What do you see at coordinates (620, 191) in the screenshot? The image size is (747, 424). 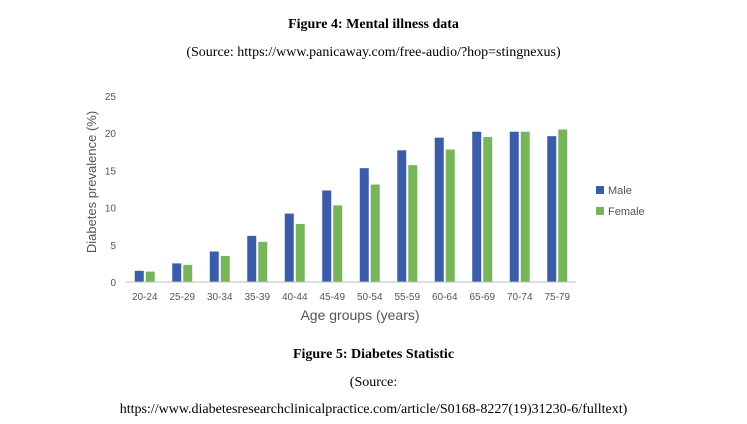 I see `legend-label-male: Male` at bounding box center [620, 191].